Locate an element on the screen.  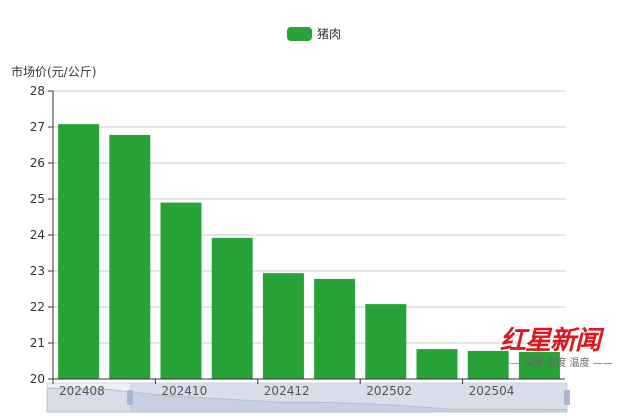
y-tick-label: 27 is located at coordinates (37, 127).